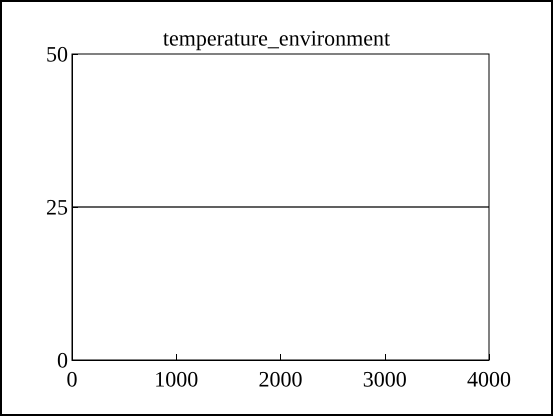 The height and width of the screenshot is (416, 553). I want to click on y-tick-label: 50, so click(57, 54).